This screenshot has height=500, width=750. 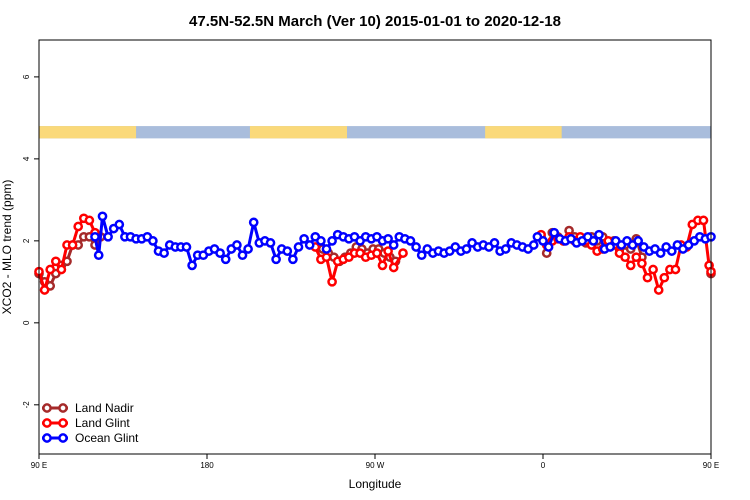 I want to click on y-tick-label: 6, so click(x=26, y=76).